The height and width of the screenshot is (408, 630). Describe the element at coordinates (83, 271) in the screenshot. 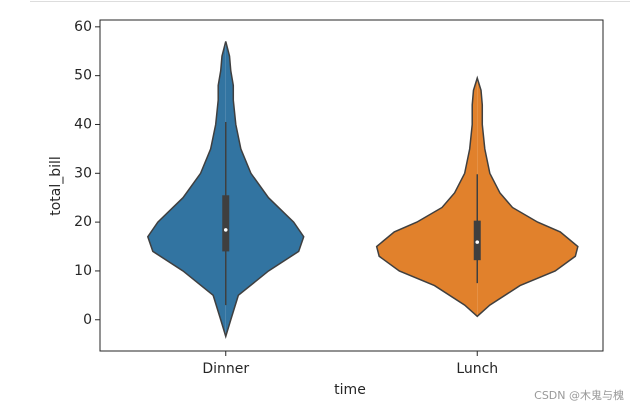

I see `y-tick-label: 10` at that location.